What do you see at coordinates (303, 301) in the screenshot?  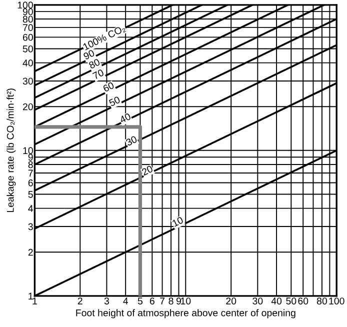 I see `x-tick-label: 60` at bounding box center [303, 301].